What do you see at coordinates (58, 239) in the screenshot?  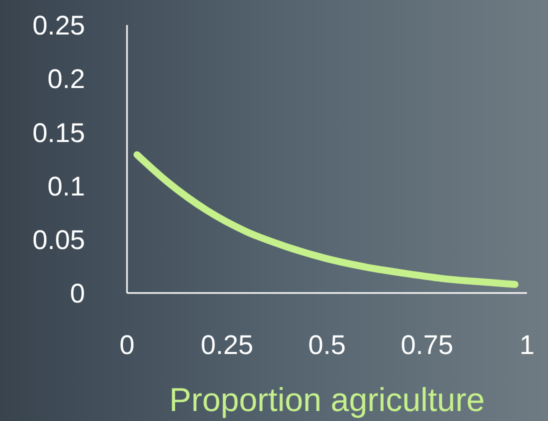 I see `y-tick-label: 0.05` at bounding box center [58, 239].